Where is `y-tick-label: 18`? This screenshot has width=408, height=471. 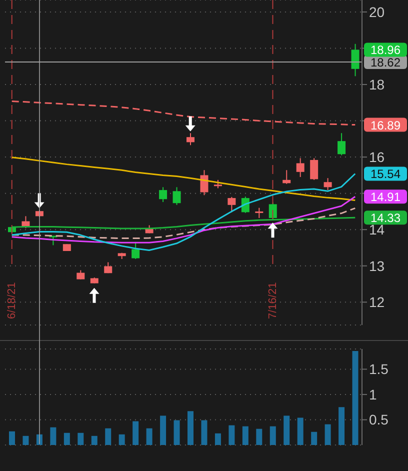 y-tick-label: 18 is located at coordinates (377, 84).